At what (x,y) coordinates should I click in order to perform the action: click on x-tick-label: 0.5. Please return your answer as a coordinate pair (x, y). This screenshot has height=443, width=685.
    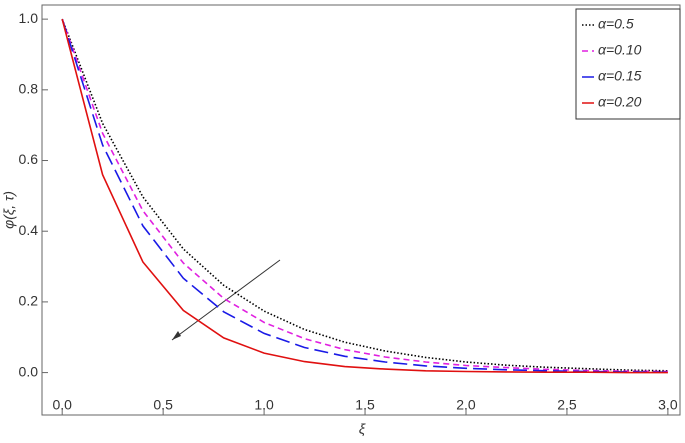
    Looking at the image, I should click on (163, 405).